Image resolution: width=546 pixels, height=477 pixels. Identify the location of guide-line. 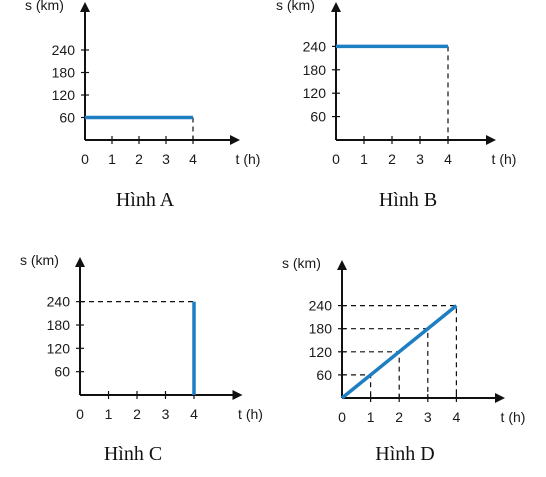
(399, 351).